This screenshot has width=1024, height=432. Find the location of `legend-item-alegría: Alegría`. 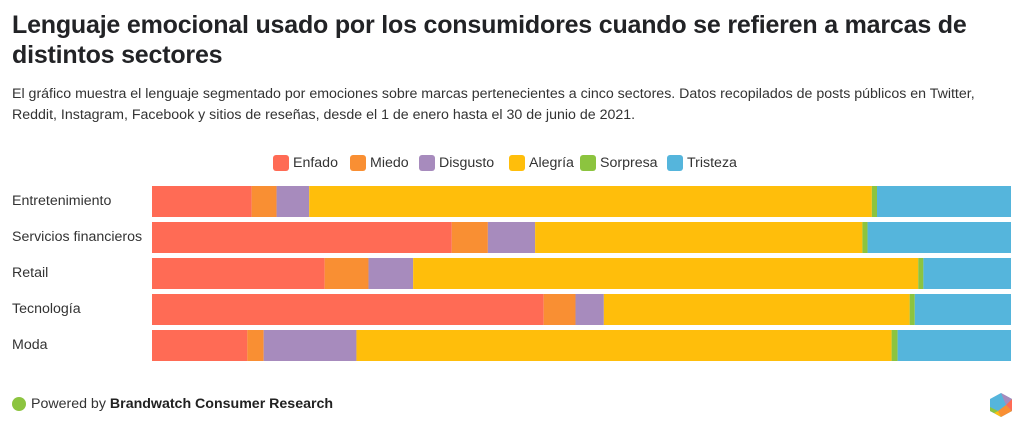

legend-item-alegría: Alegría is located at coordinates (541, 163).